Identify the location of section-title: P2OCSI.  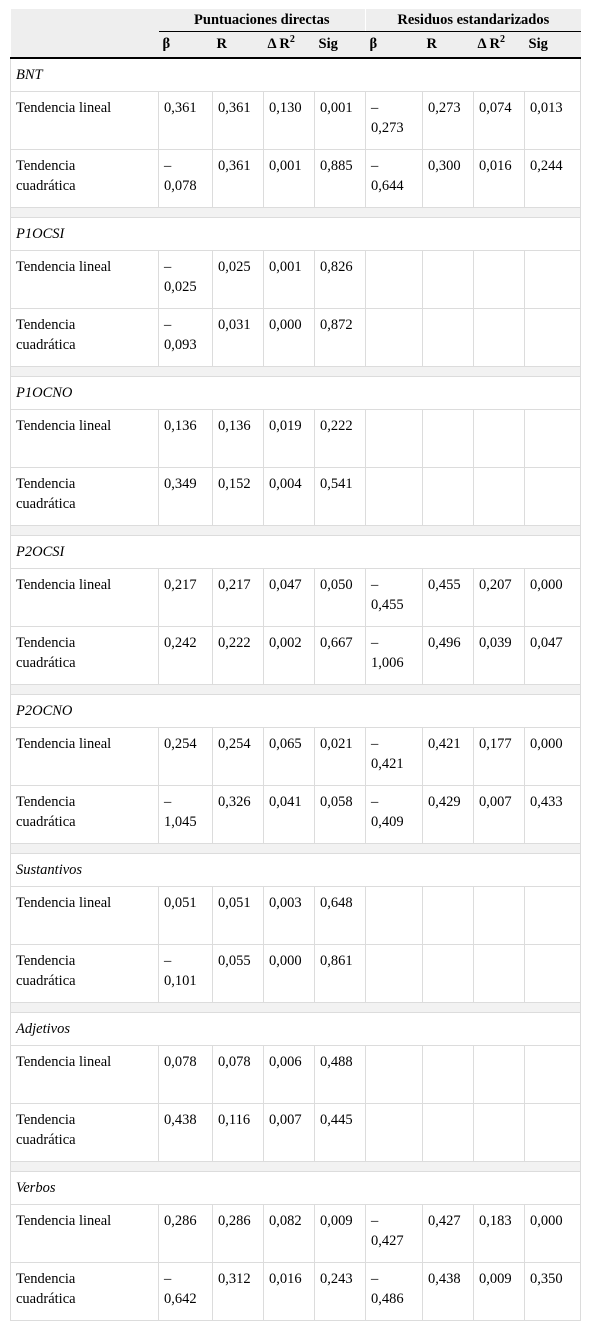
(295, 552).